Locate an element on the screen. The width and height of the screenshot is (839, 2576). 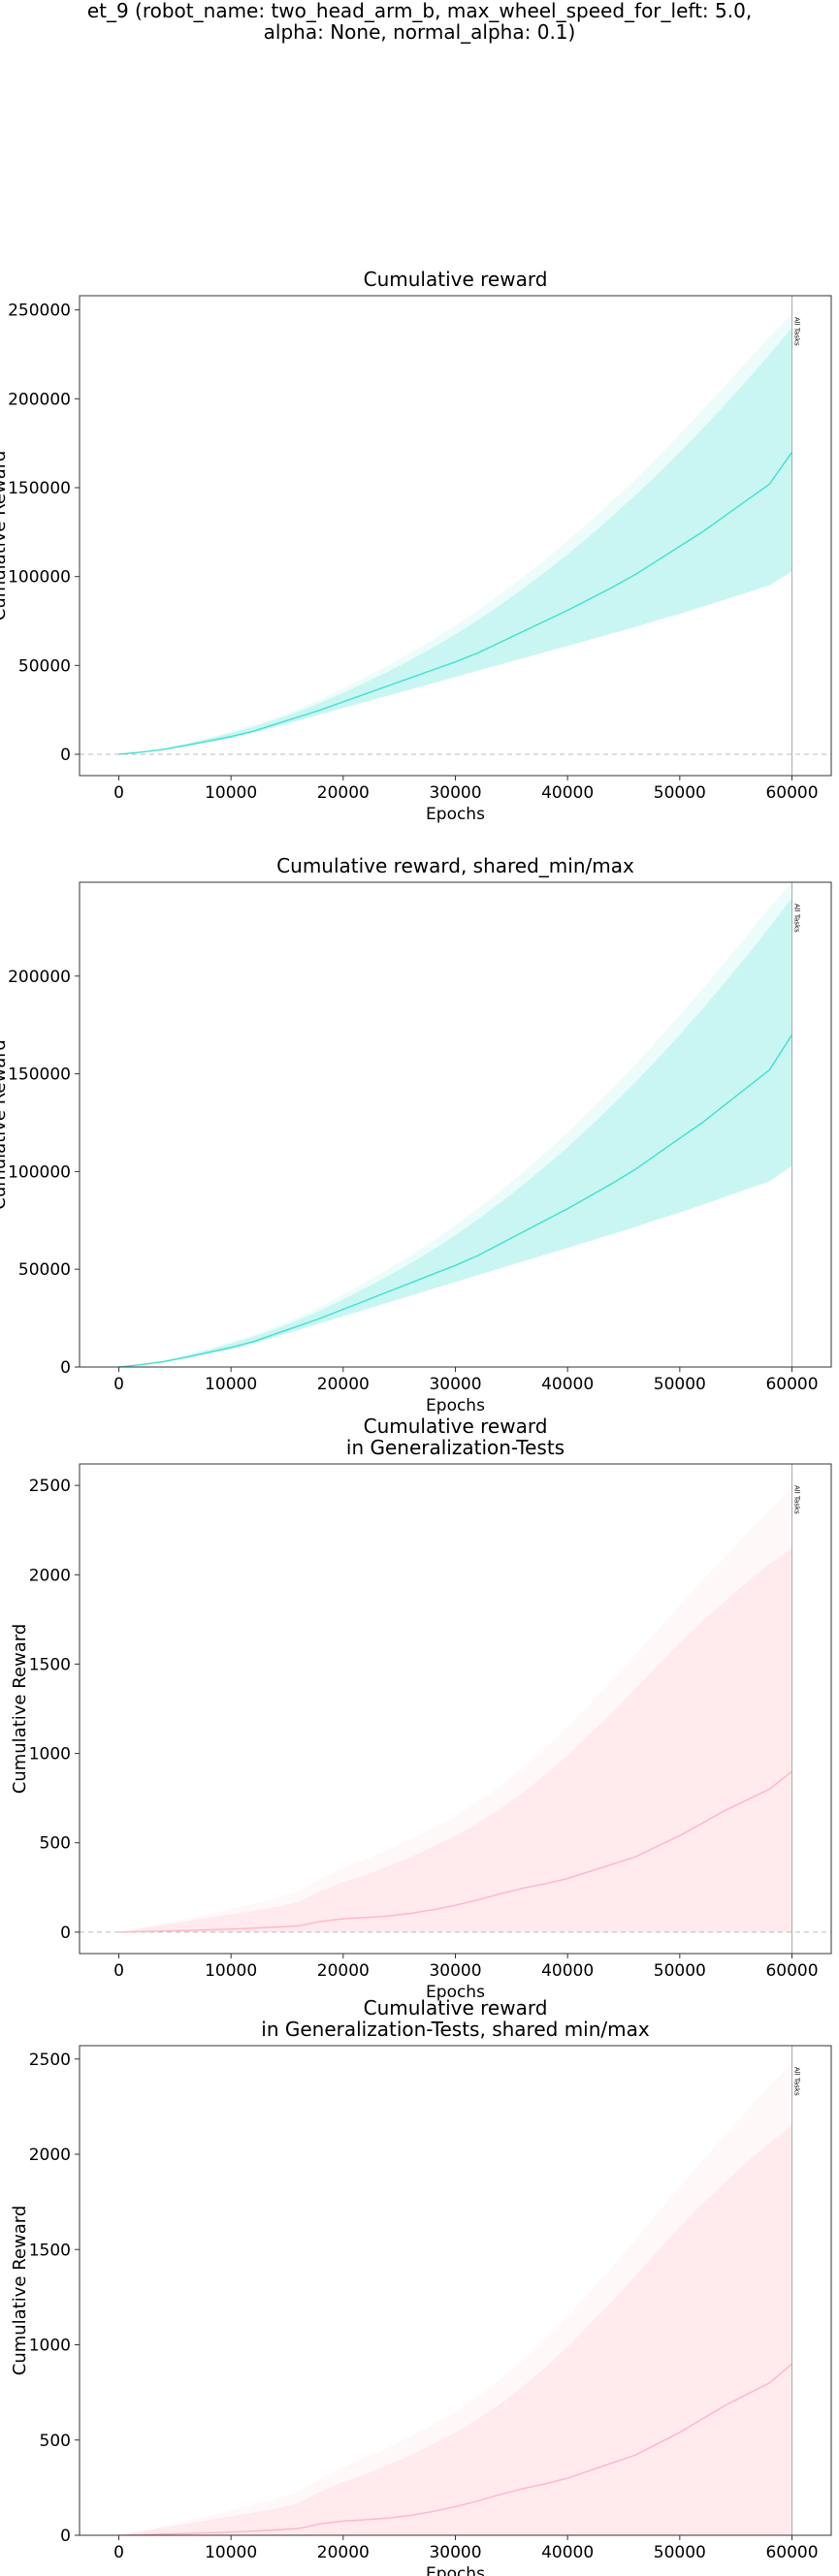
chart-title: in Generalization-Tests is located at coordinates (455, 1447).